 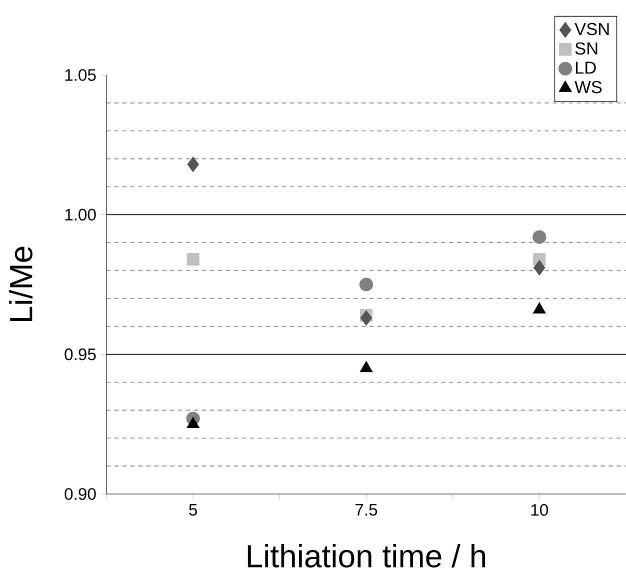 What do you see at coordinates (80, 354) in the screenshot?
I see `y-tick-label: 0.95` at bounding box center [80, 354].